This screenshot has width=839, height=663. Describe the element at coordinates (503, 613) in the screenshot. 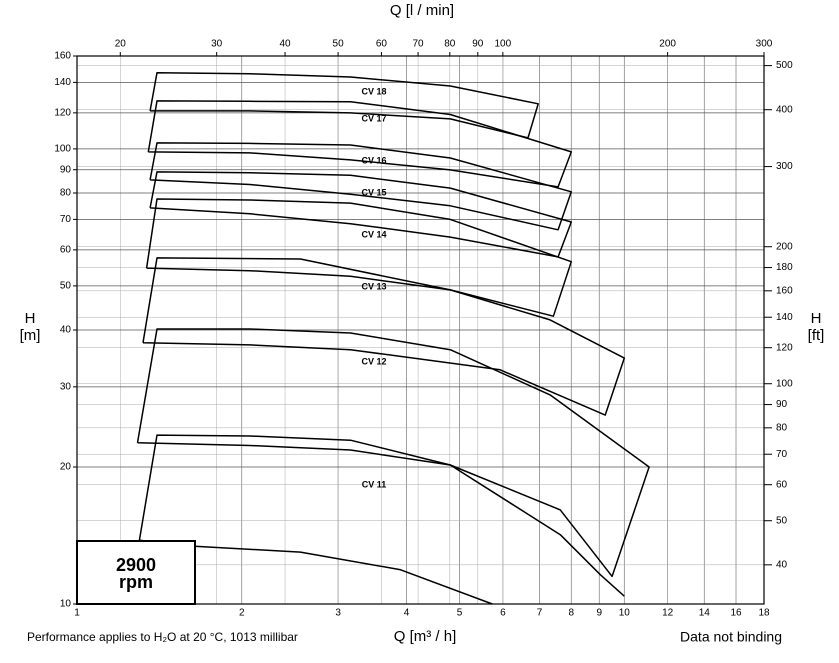

I see `x-tick-label: 6` at that location.